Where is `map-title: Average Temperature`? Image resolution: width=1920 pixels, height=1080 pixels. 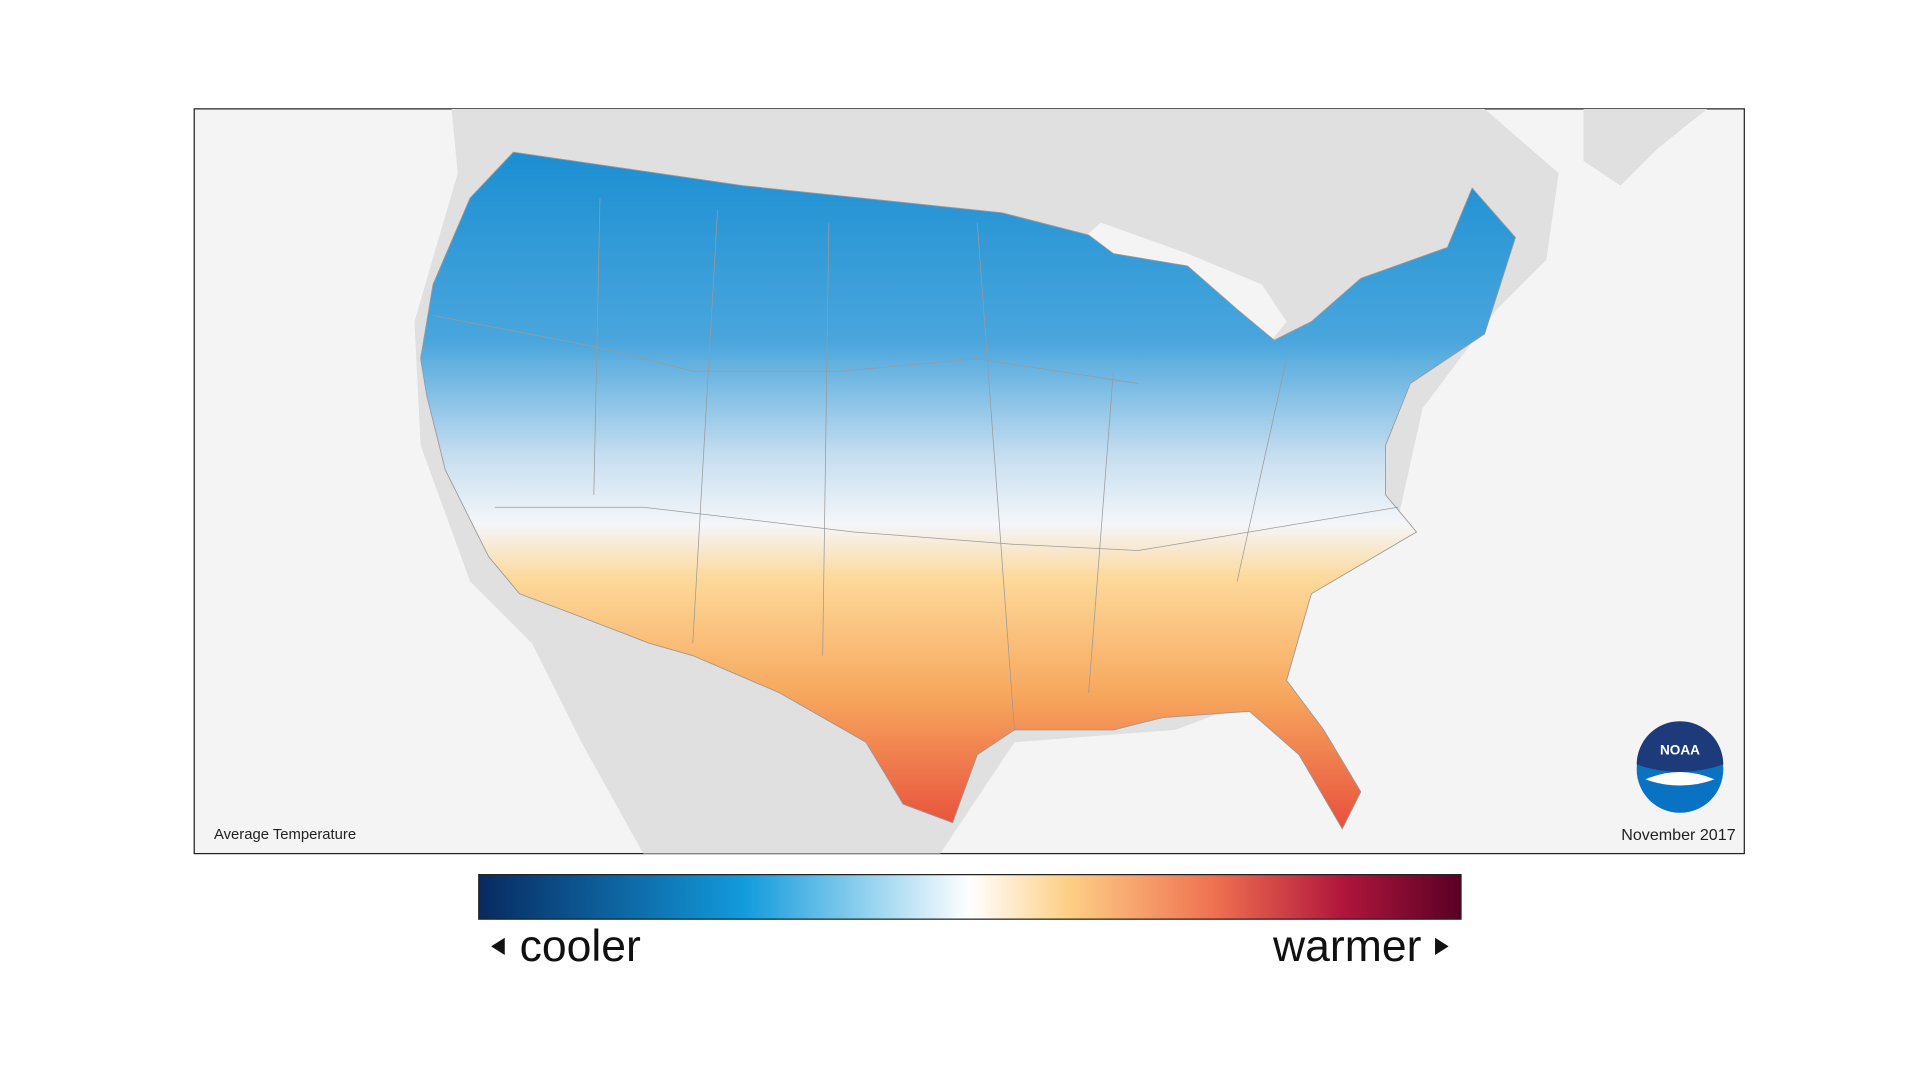 map-title: Average Temperature is located at coordinates (285, 835).